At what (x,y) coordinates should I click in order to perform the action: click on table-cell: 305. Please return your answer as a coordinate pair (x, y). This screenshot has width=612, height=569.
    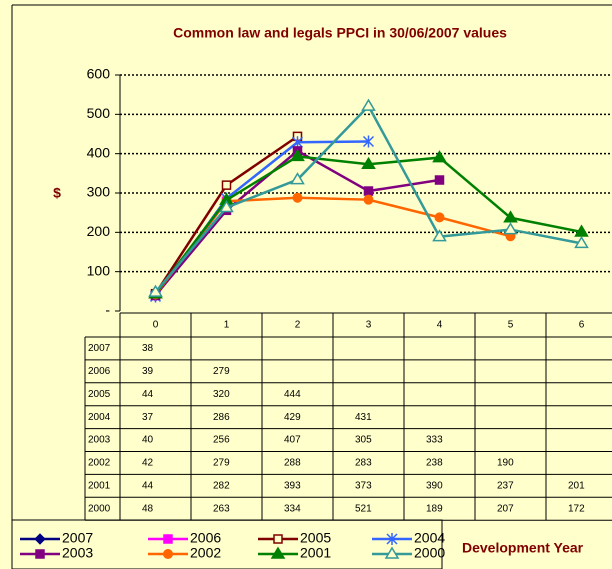
    Looking at the image, I should click on (363, 440).